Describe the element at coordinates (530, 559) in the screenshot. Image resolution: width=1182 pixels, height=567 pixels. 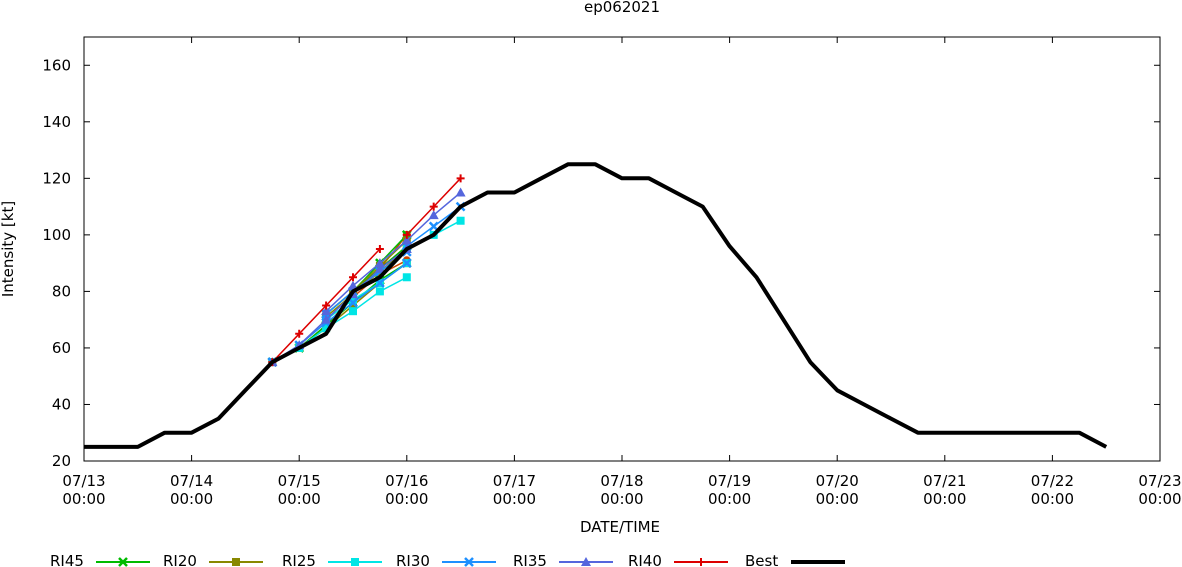
I see `legend-label-ri35: RI35` at that location.